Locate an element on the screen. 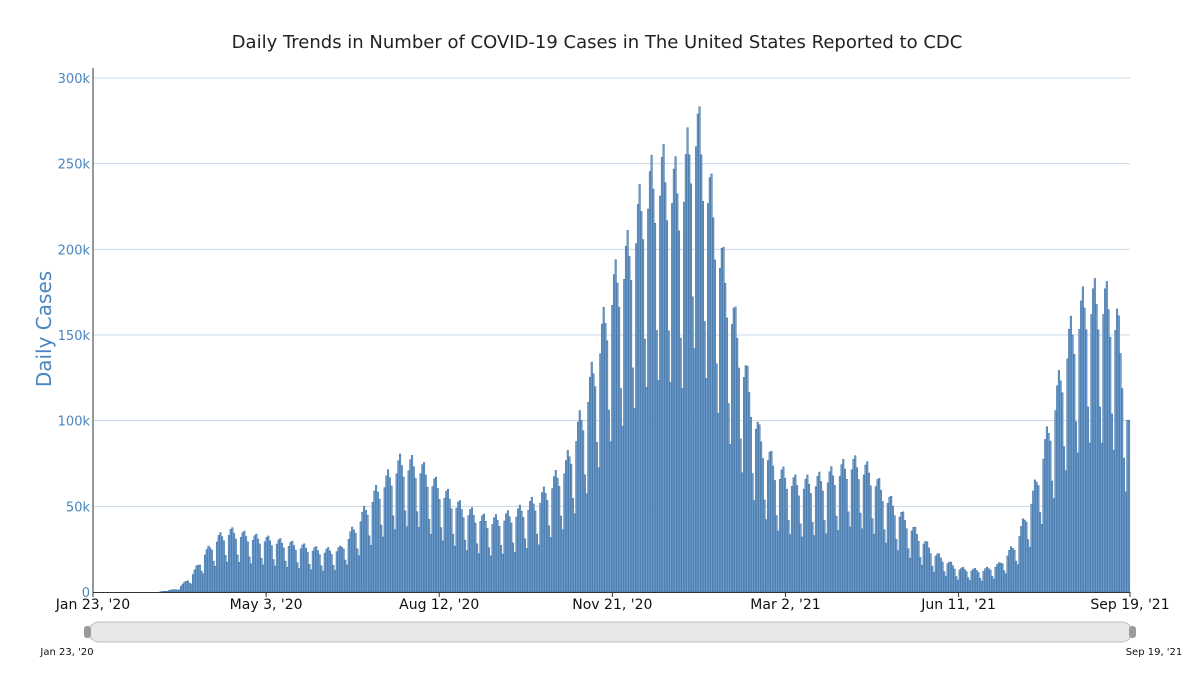  range-slider: Jan 23, '20 Sep 19, '21 is located at coordinates (610, 639).